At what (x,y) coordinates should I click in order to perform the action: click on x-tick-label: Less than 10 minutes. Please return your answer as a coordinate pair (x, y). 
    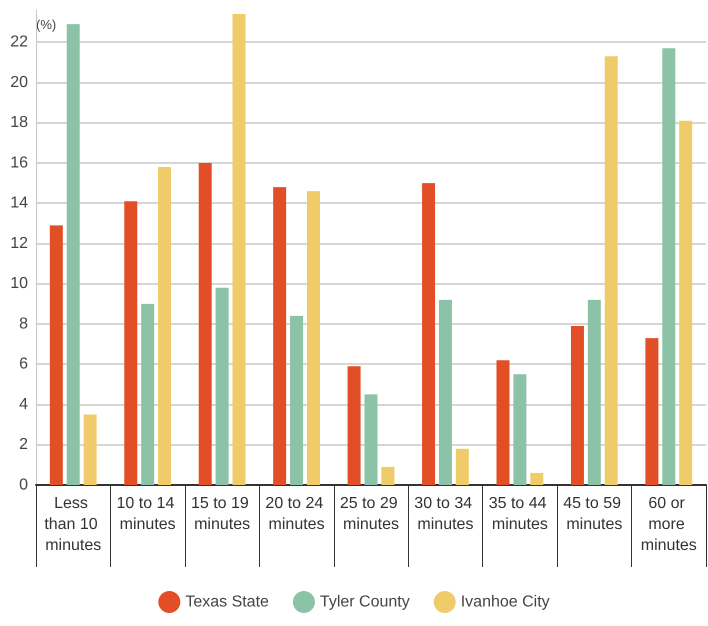
    Looking at the image, I should click on (73, 524).